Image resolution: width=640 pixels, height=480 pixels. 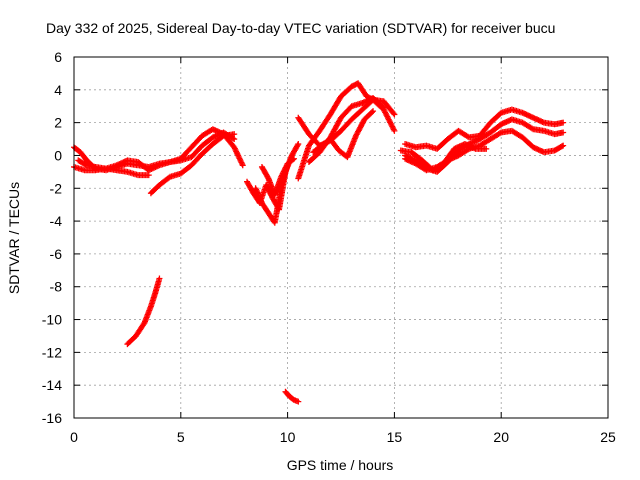 I want to click on y-tick-label: -10, so click(x=52, y=320).